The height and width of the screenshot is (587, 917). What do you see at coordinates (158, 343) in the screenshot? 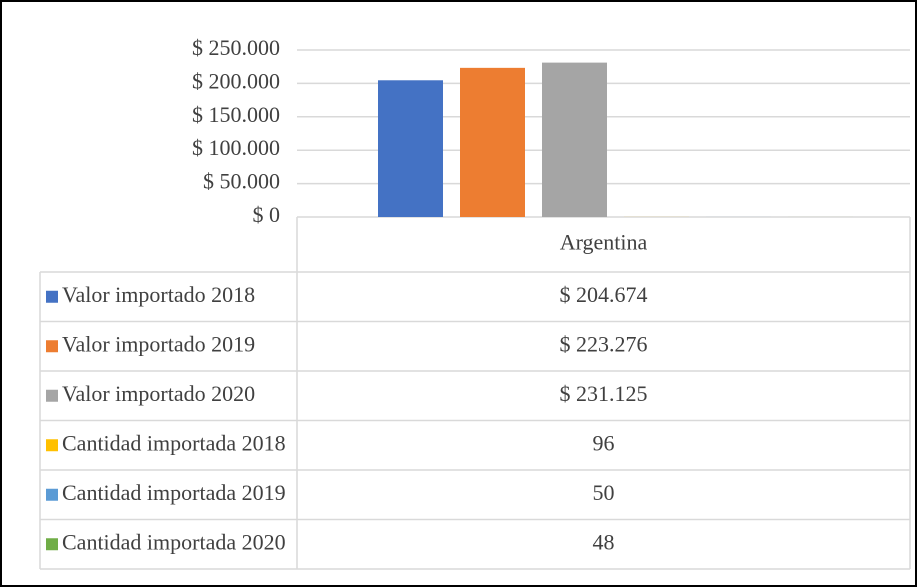
I see `legend-label: Valor importado 2019` at bounding box center [158, 343].